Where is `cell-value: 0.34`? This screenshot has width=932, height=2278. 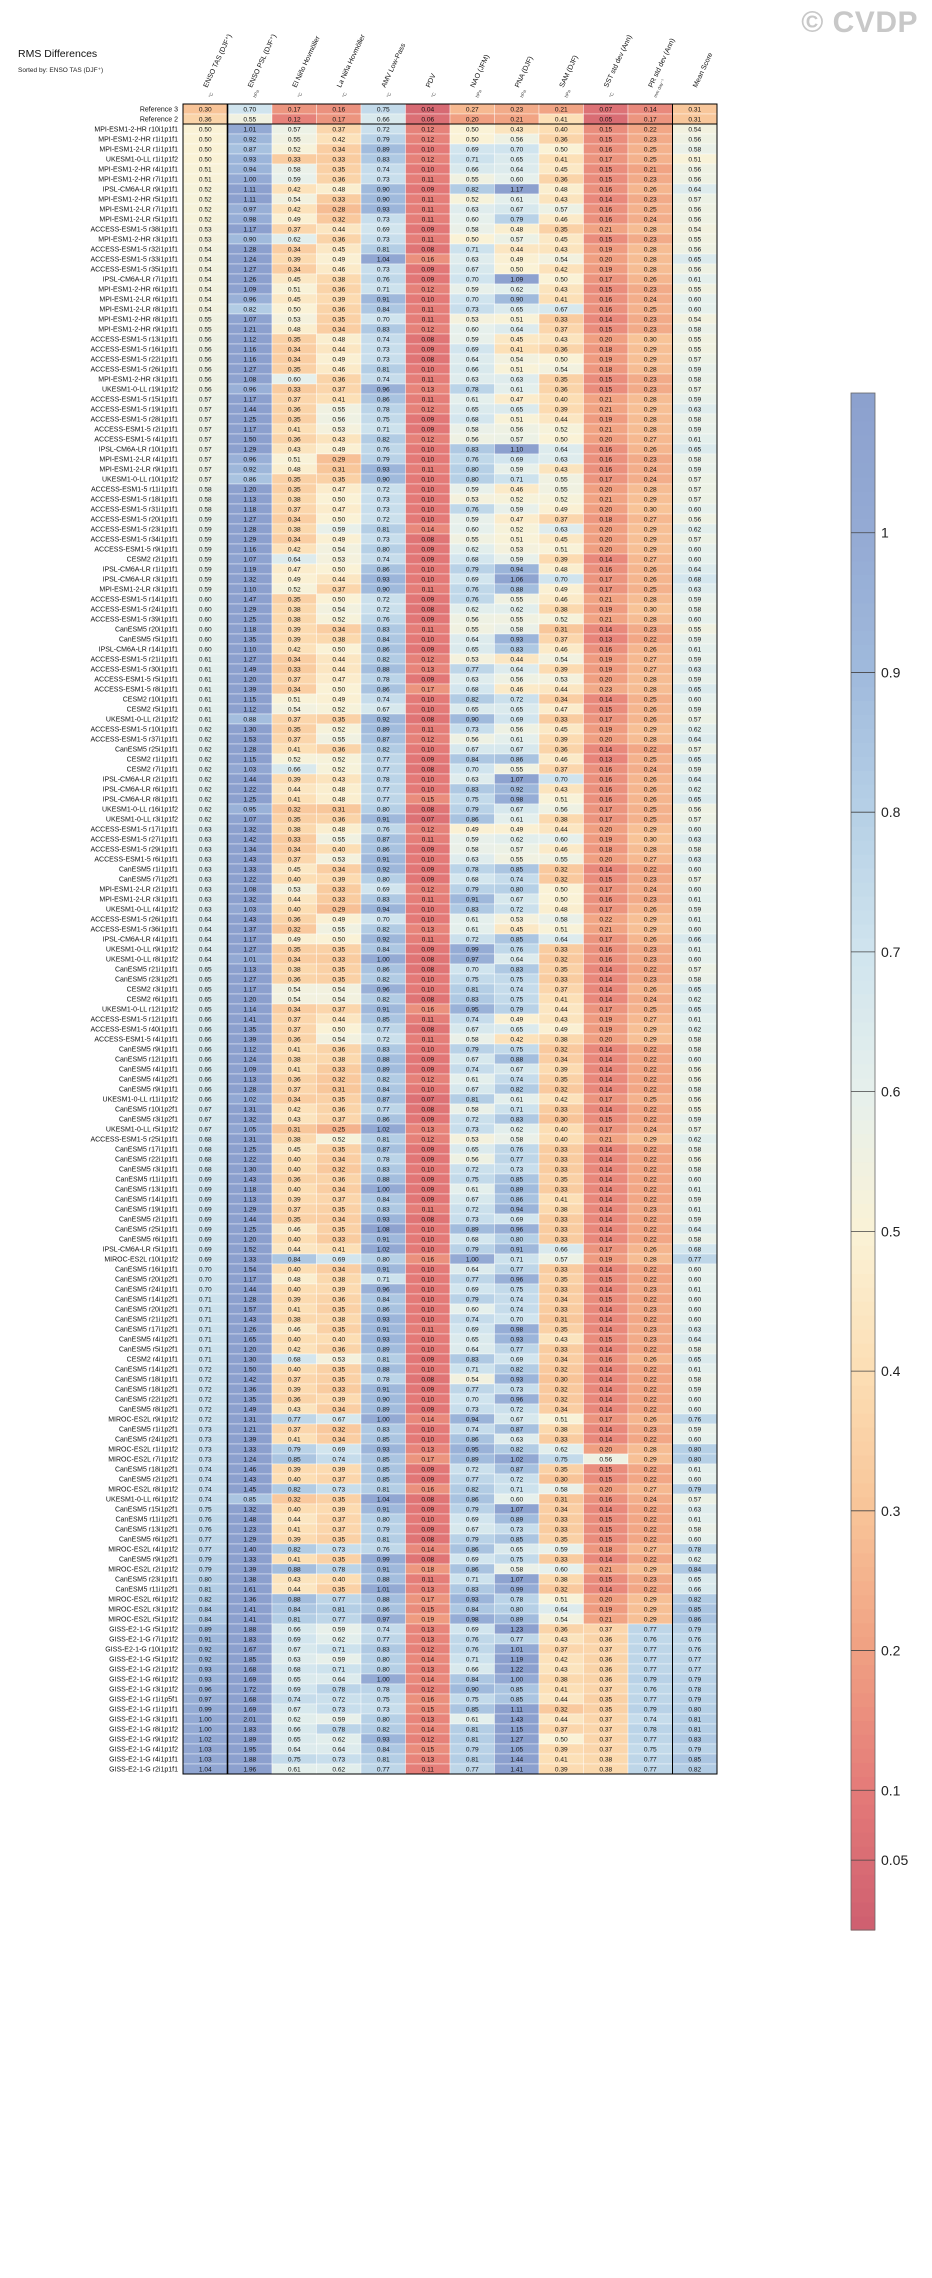
cell-value: 0.34 is located at coordinates (294, 690).